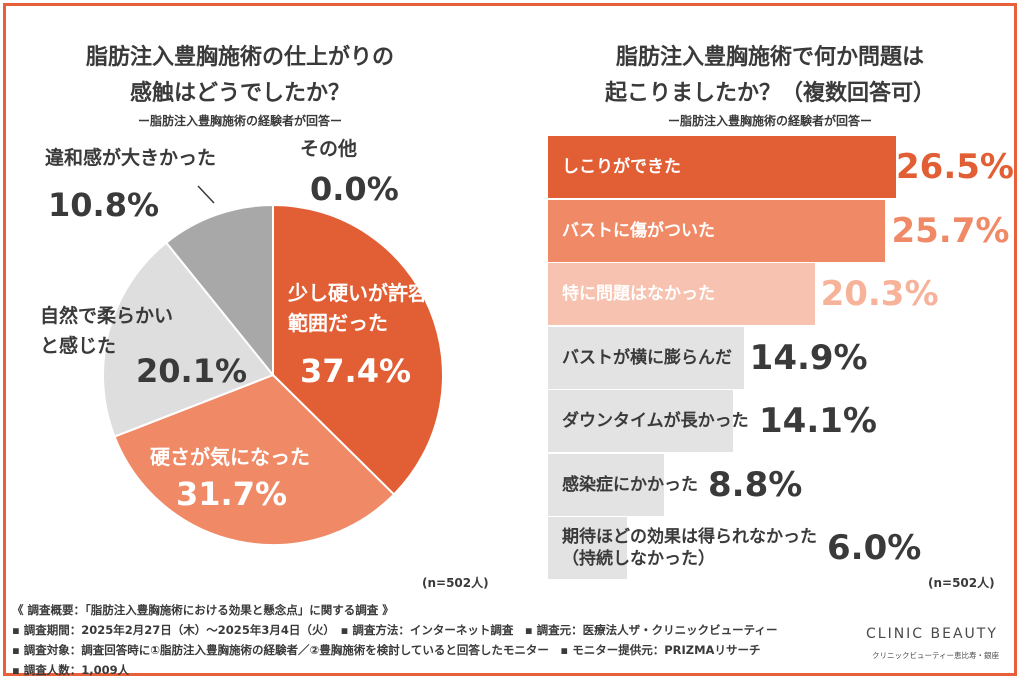 The width and height of the screenshot is (1024, 683). I want to click on pie-label-slightly-firm: 少し硬いが許容, so click(357, 293).